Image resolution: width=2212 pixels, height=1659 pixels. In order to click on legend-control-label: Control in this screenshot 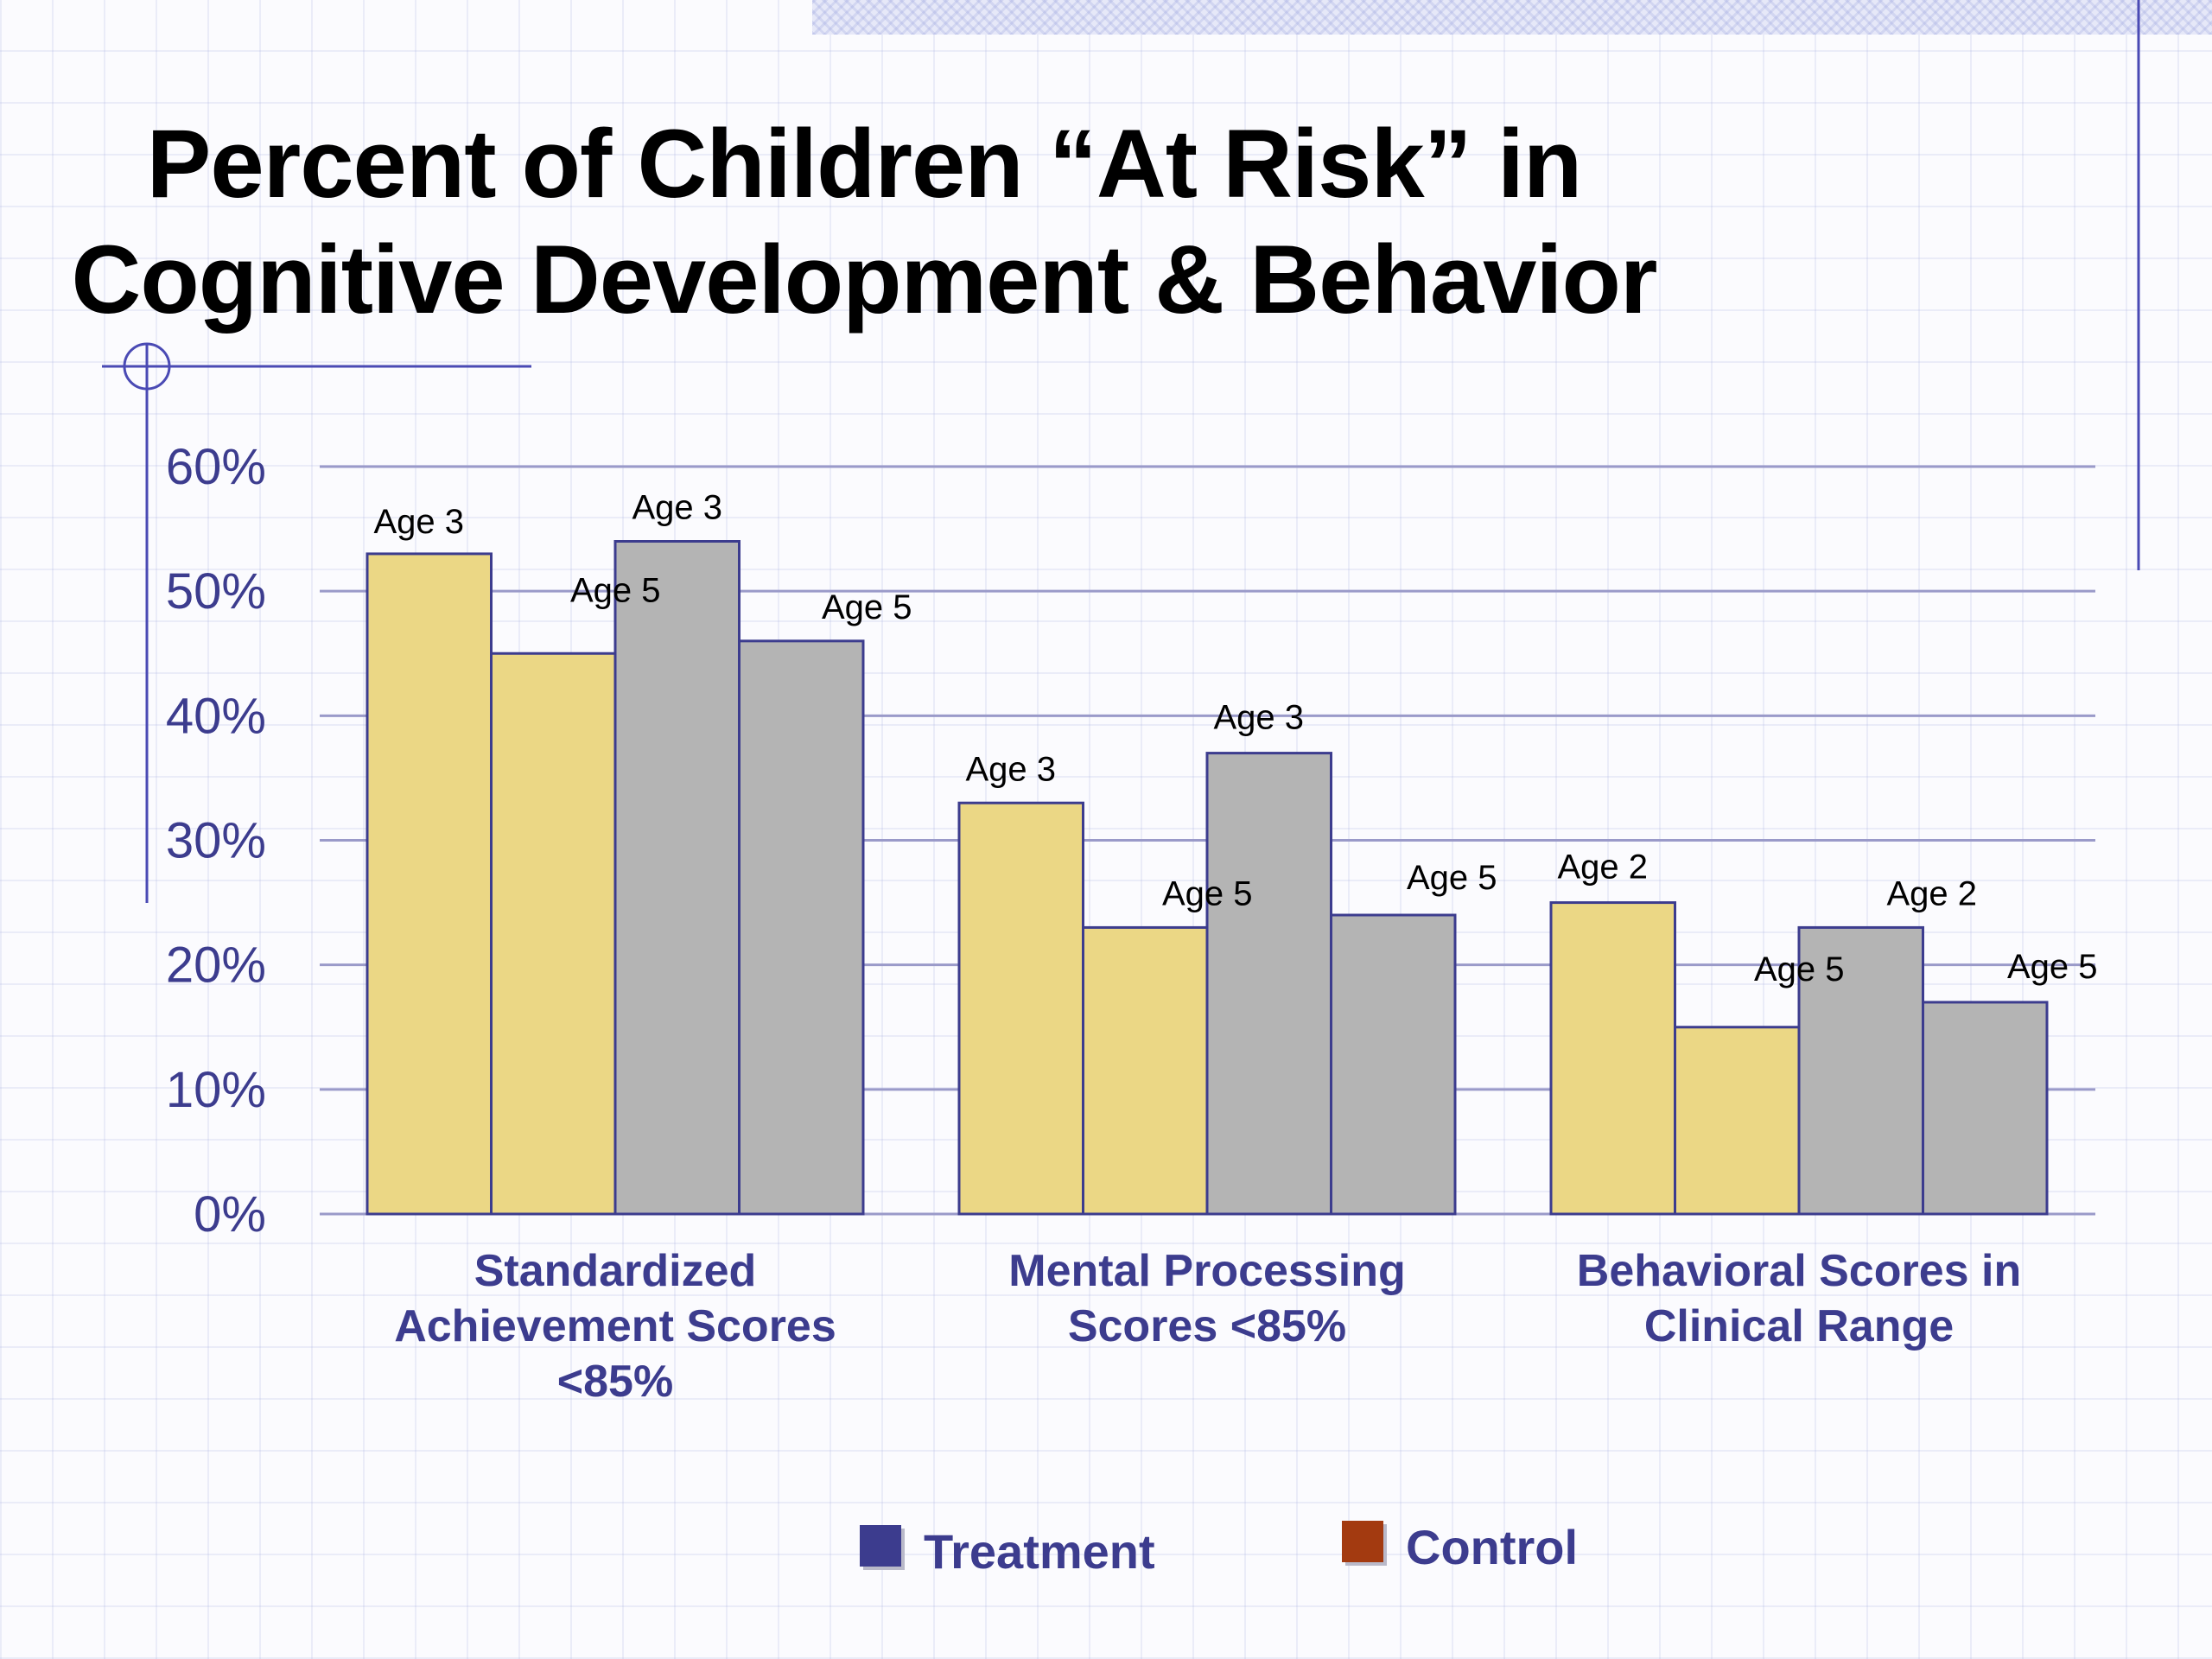, I will do `click(1492, 1546)`.